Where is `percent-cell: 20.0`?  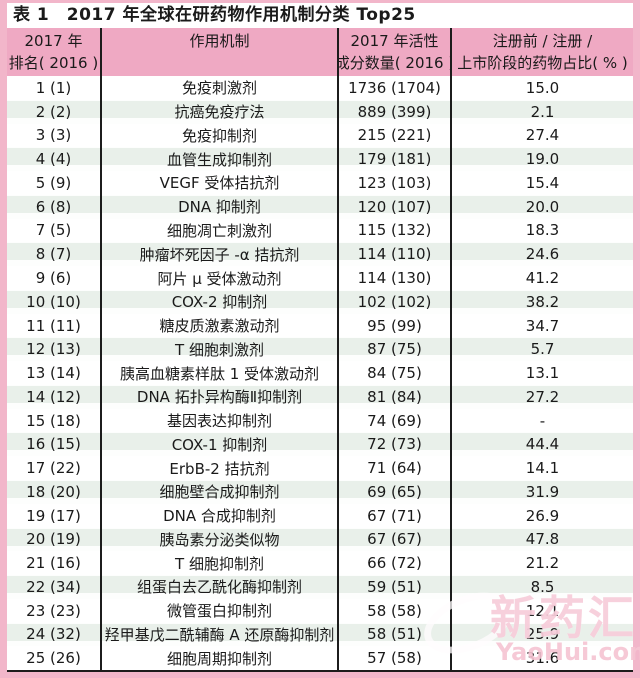 percent-cell: 20.0 is located at coordinates (541, 206).